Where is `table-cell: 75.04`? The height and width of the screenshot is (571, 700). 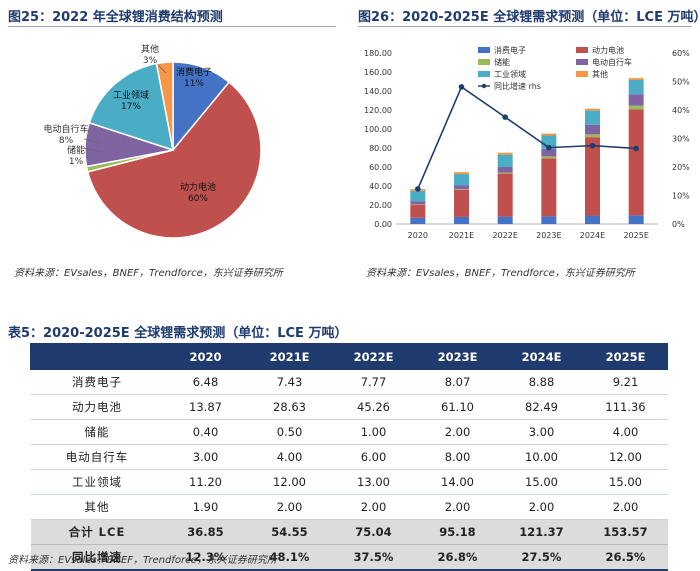
table-cell: 75.04 is located at coordinates (374, 532).